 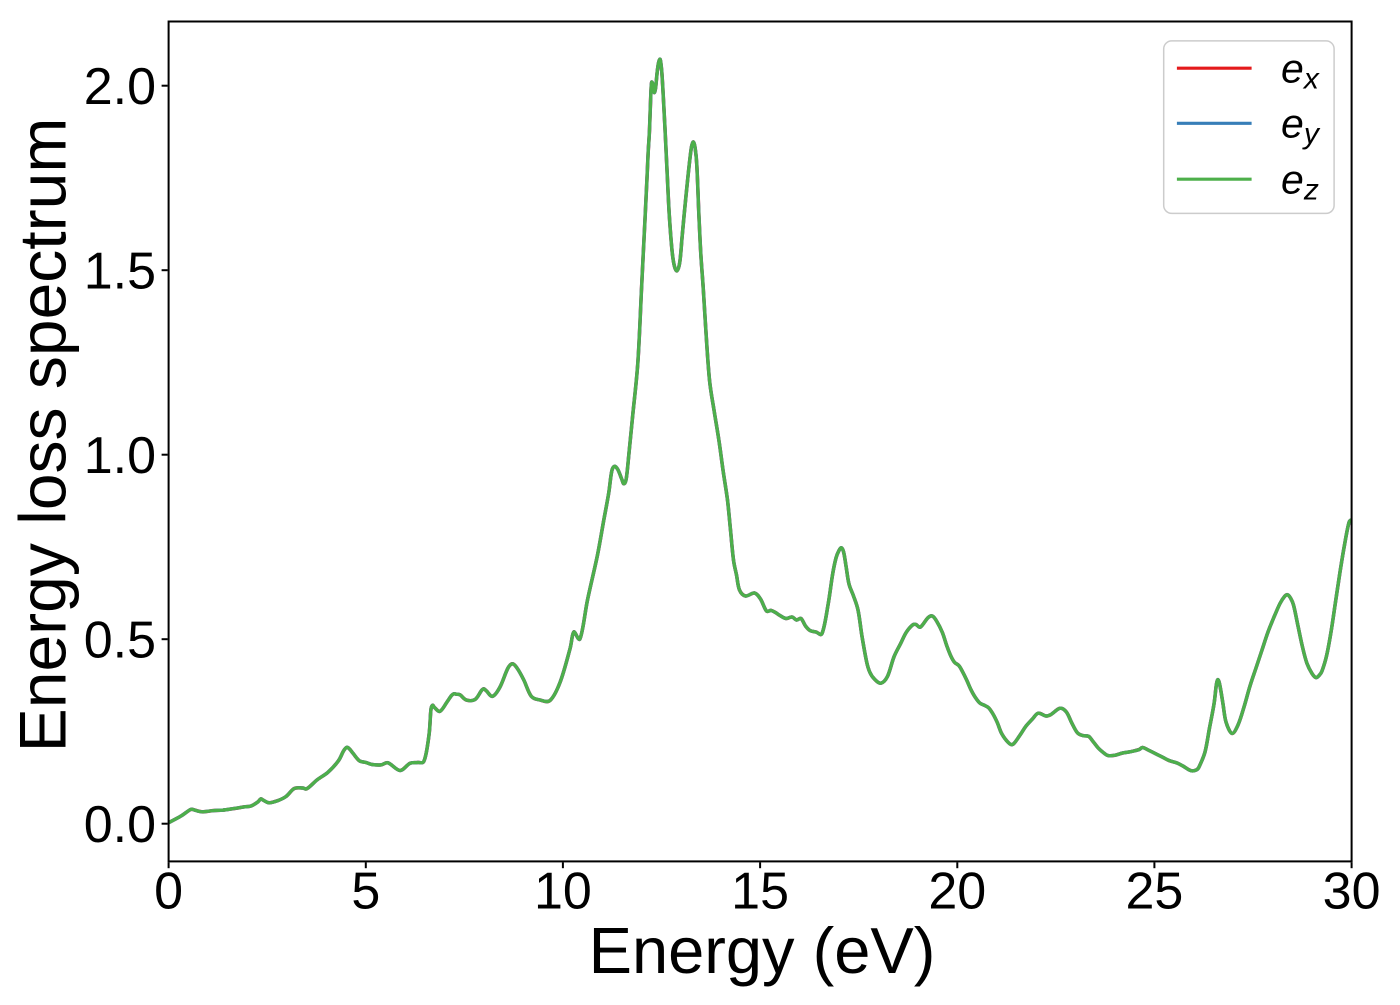 What do you see at coordinates (1352, 892) in the screenshot?
I see `svg-text: 30` at bounding box center [1352, 892].